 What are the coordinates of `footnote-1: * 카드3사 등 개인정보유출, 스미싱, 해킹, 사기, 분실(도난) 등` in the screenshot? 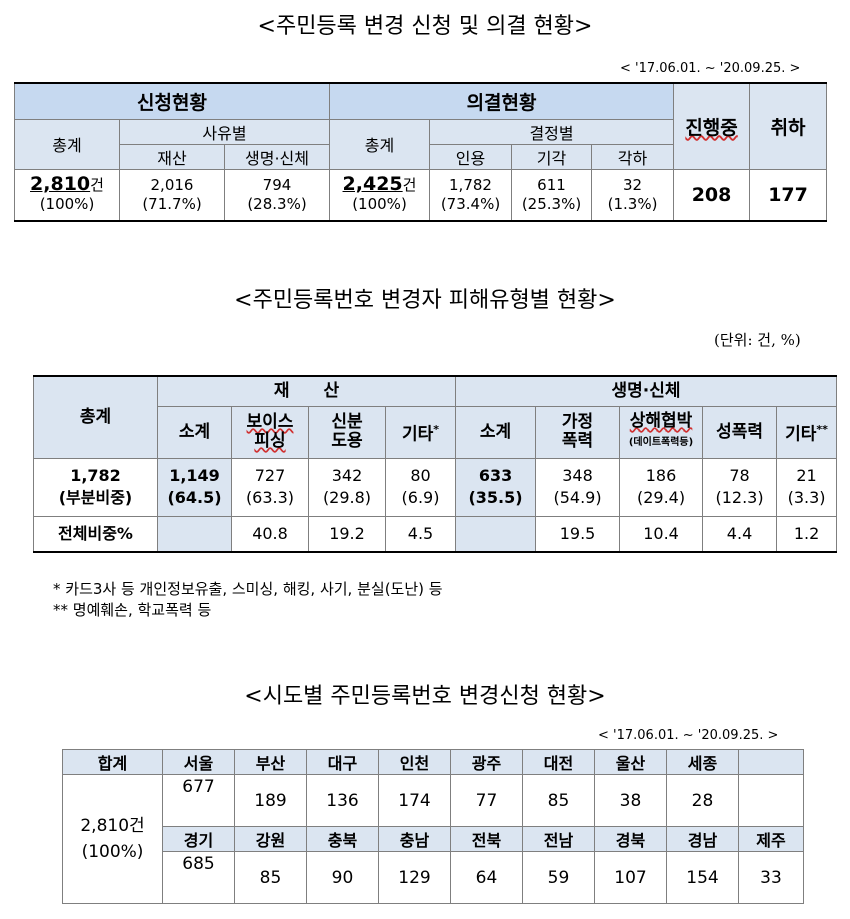 It's located at (248, 589).